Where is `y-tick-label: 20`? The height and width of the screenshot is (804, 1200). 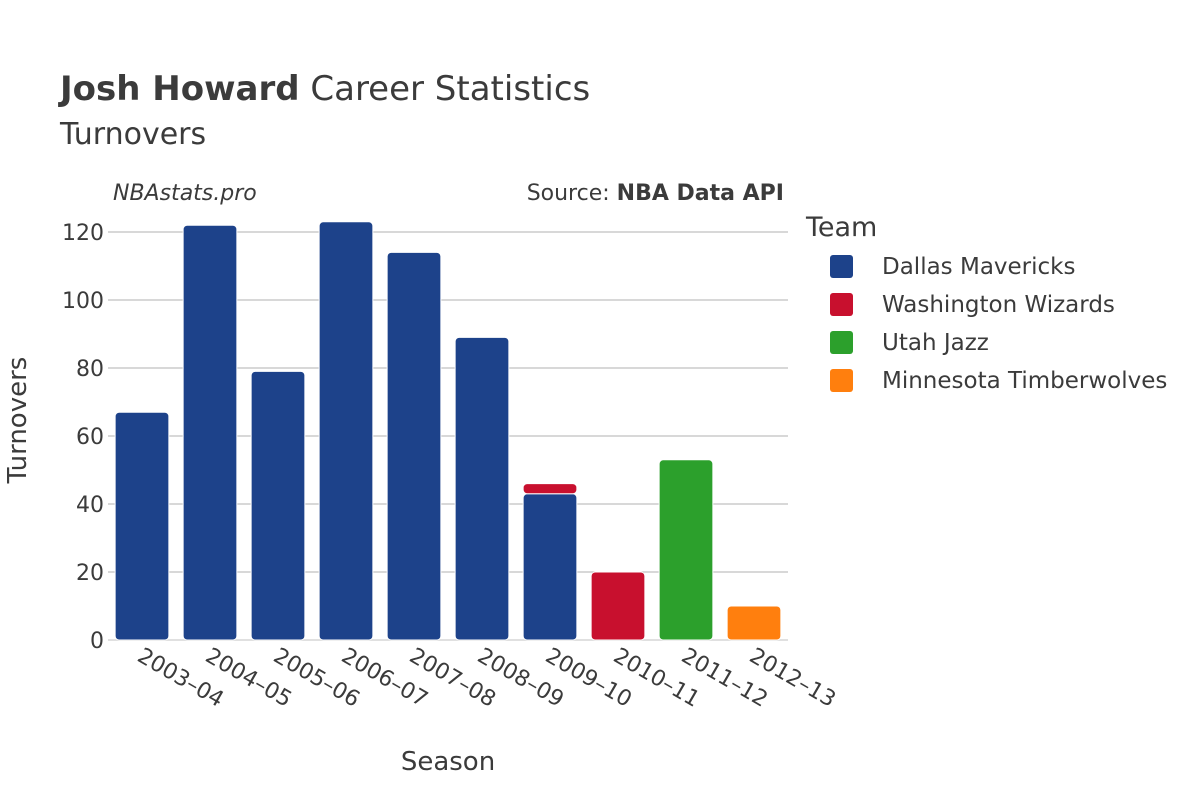 y-tick-label: 20 is located at coordinates (90, 573).